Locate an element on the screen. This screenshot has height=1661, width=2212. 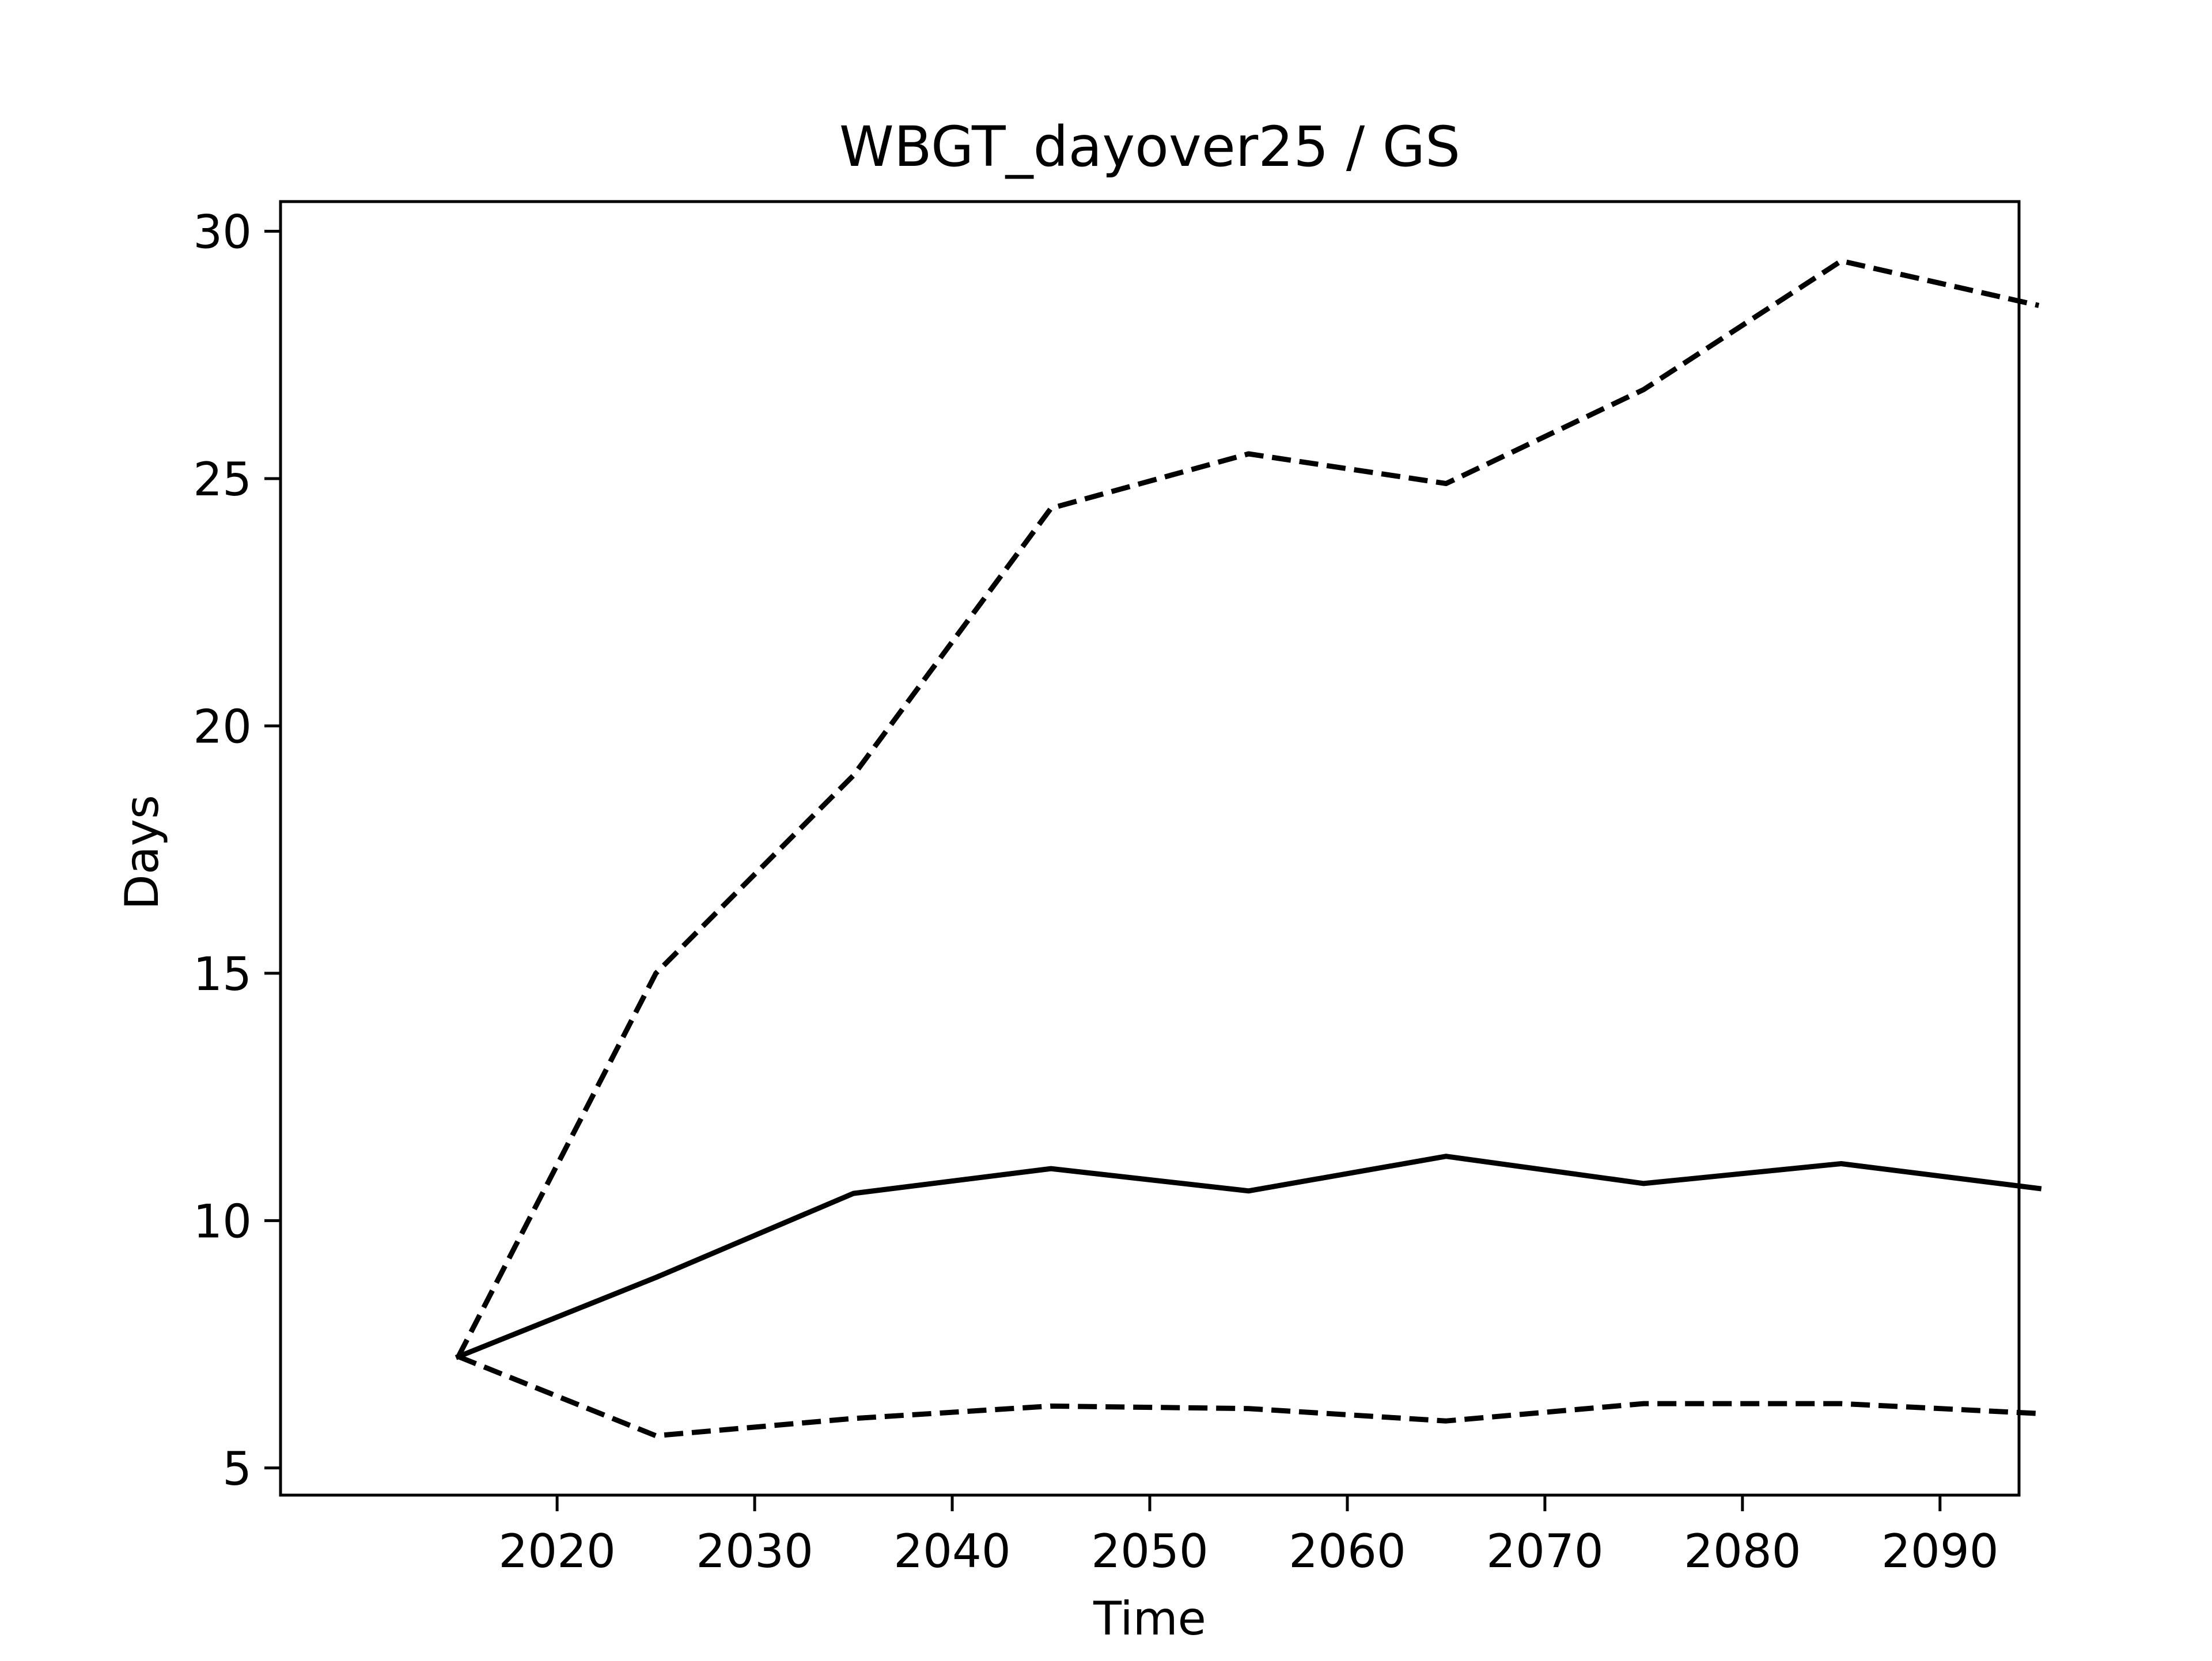
lower-bound-series-line is located at coordinates (1248, 1396).